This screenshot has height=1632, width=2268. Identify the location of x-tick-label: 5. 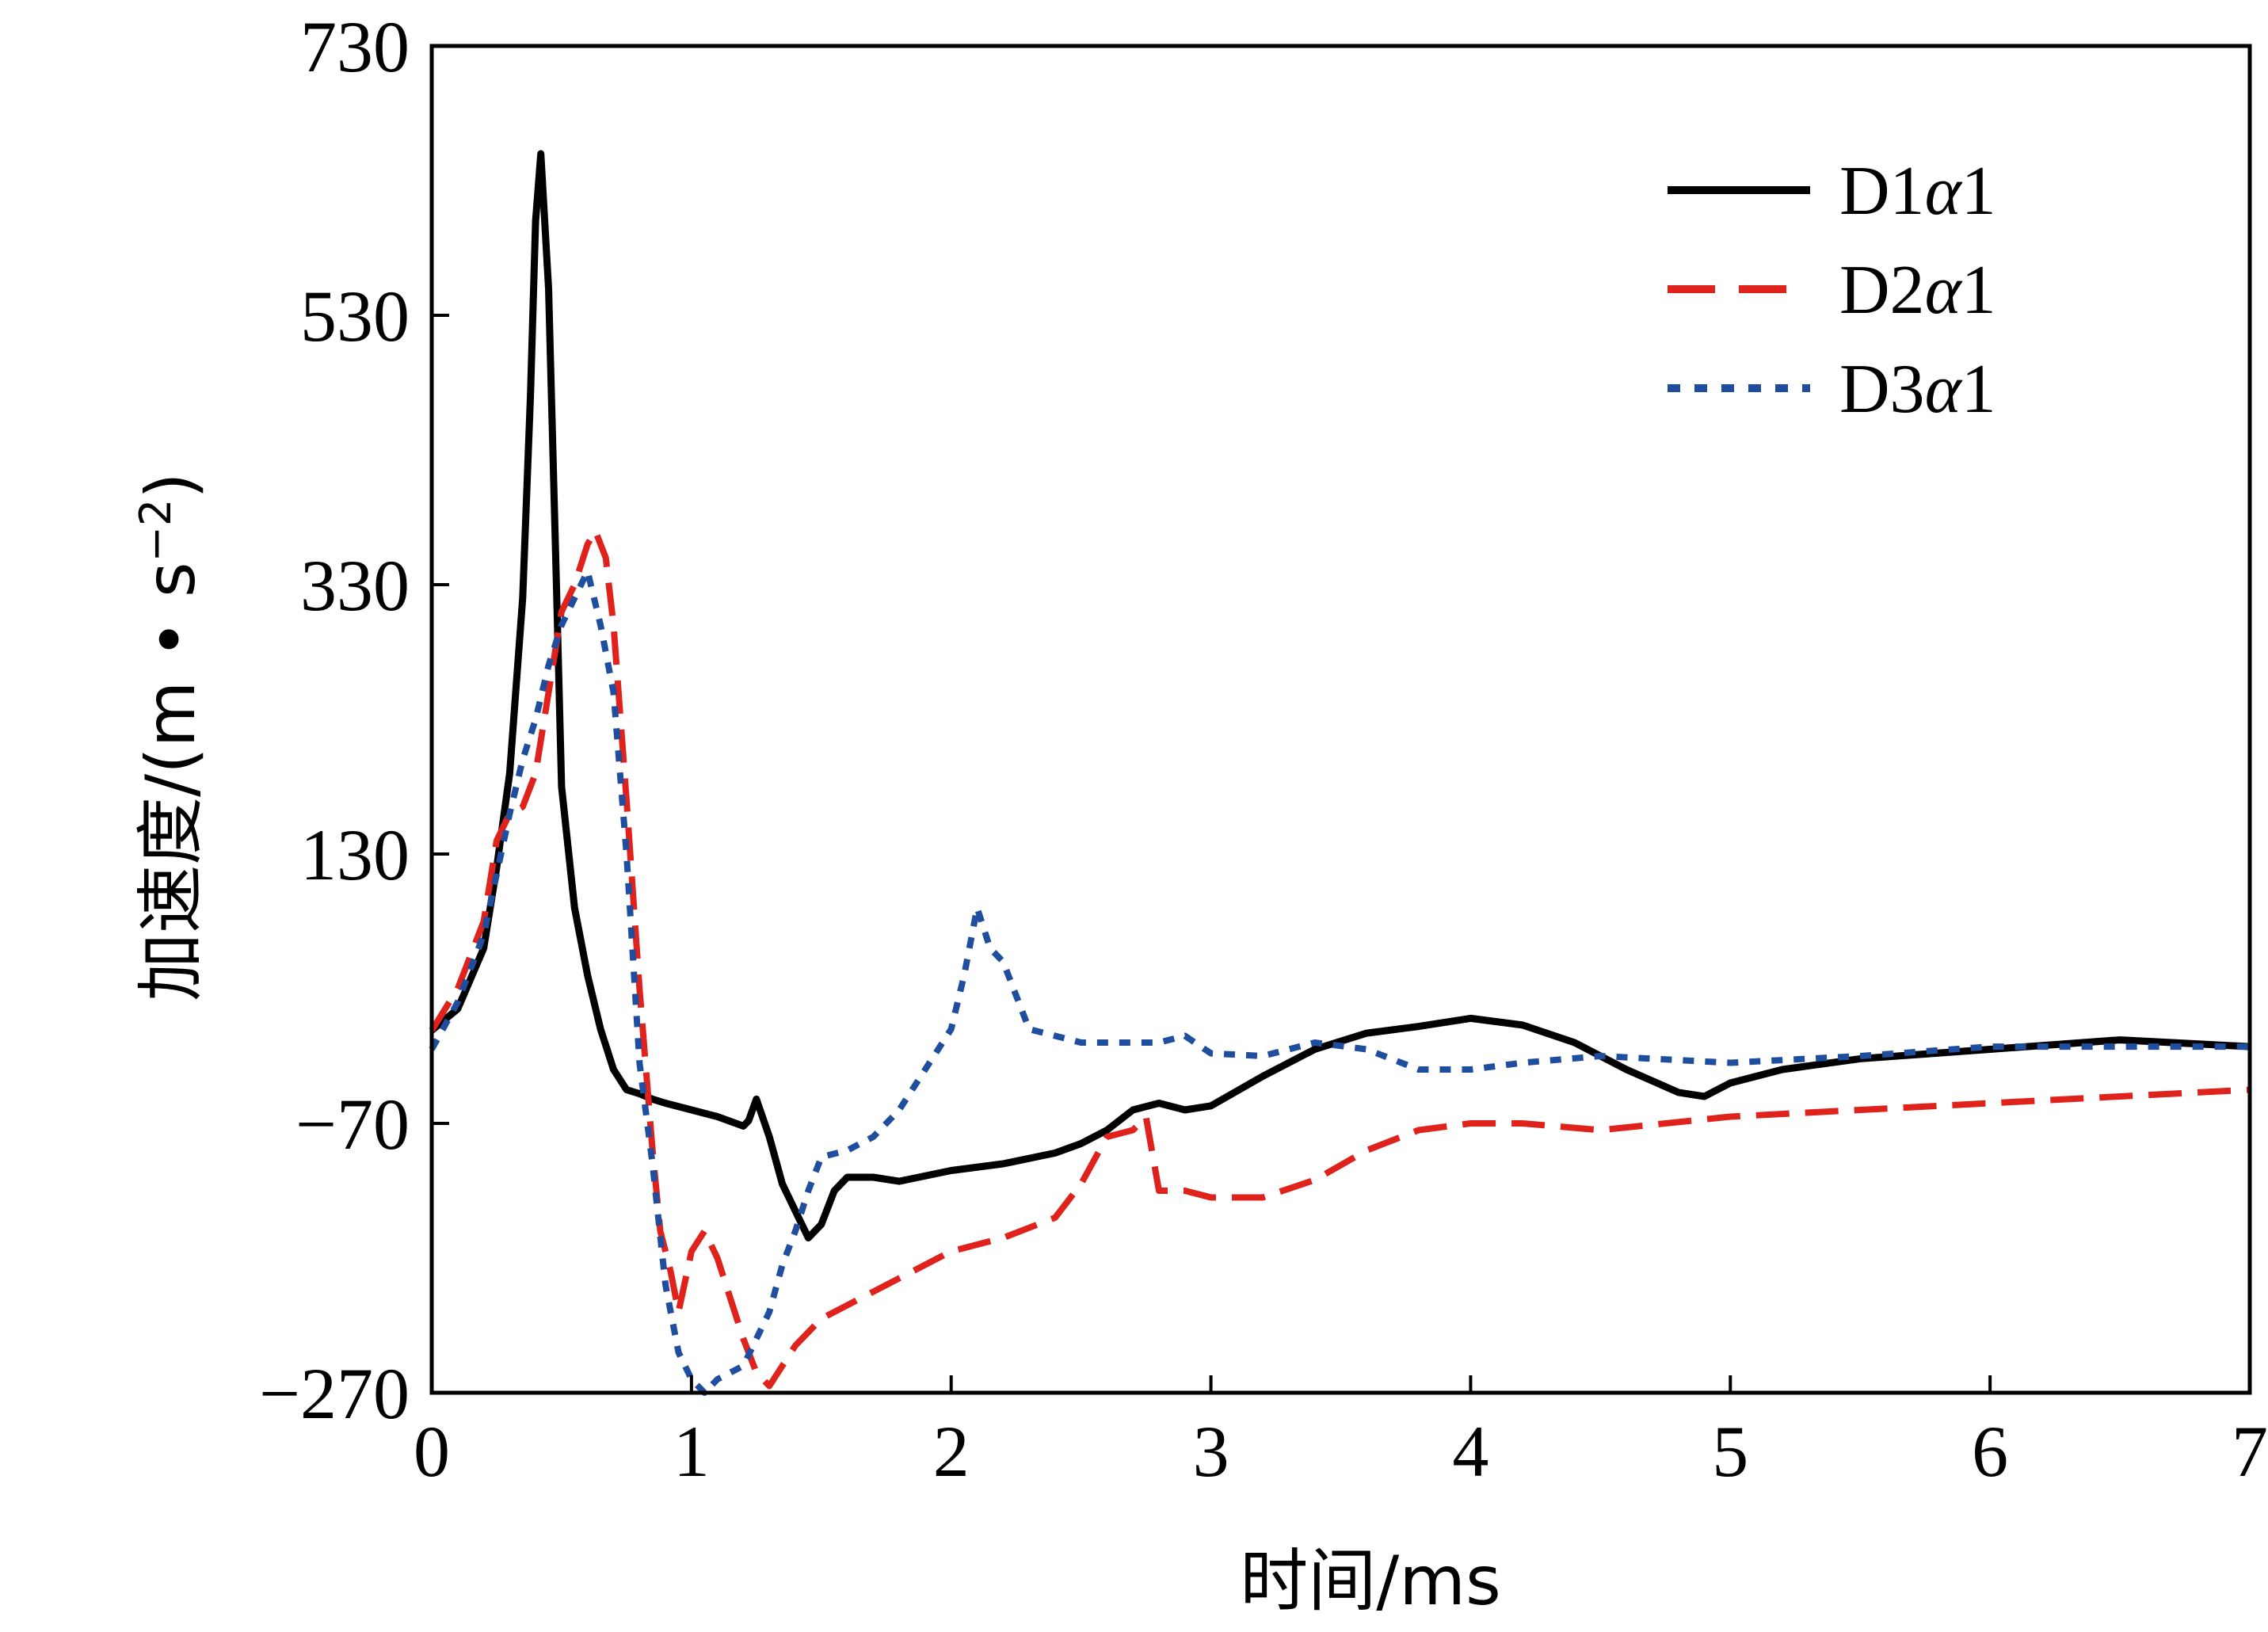
(1730, 1451).